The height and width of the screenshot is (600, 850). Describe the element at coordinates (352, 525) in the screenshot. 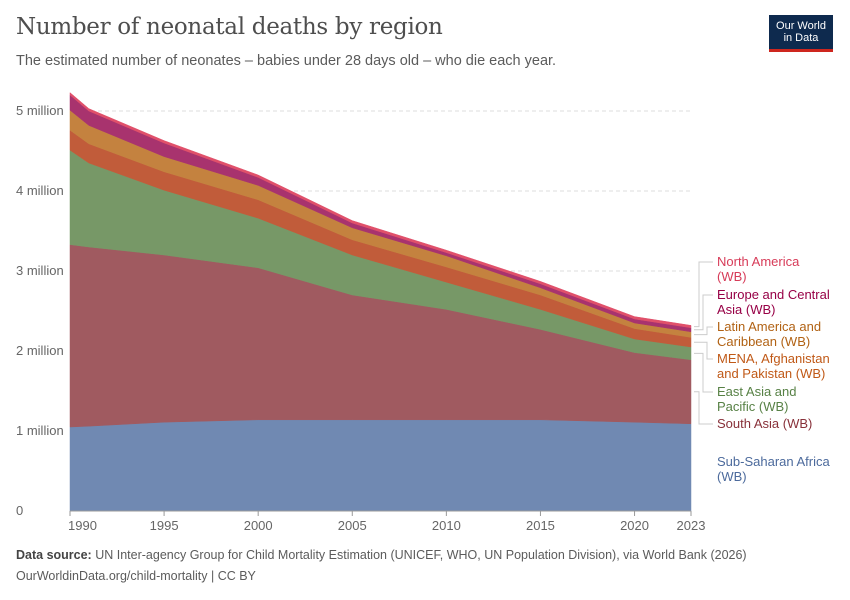

I see `x-tick-label: 2005` at that location.